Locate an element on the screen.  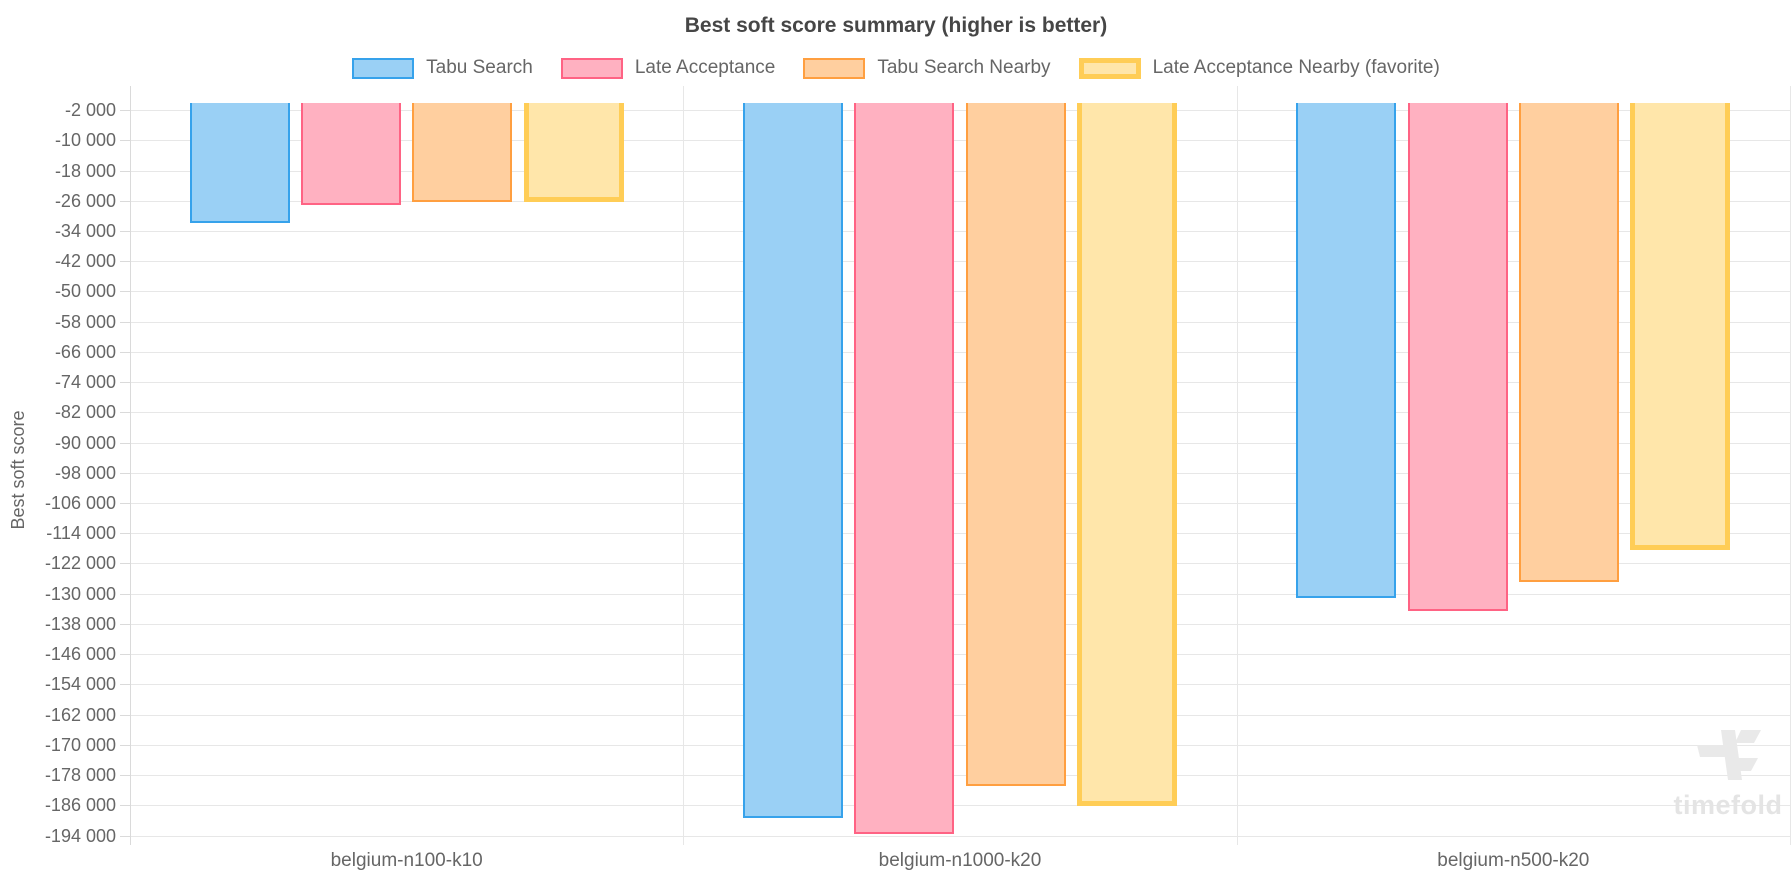
bar-tabu-search-belgium-n100-k10 is located at coordinates (239, 163).